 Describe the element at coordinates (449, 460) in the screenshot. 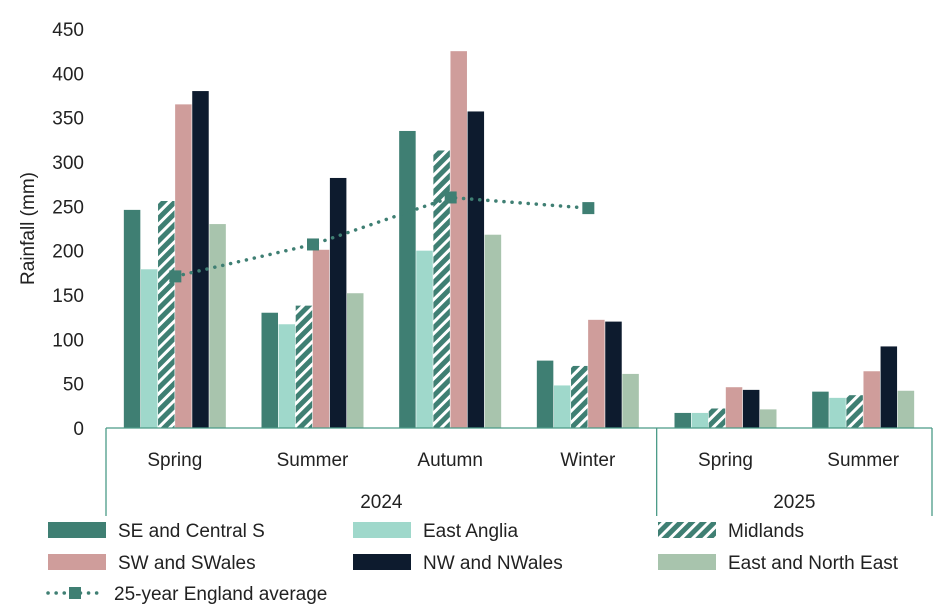

I see `x-category-label: Autumn` at that location.